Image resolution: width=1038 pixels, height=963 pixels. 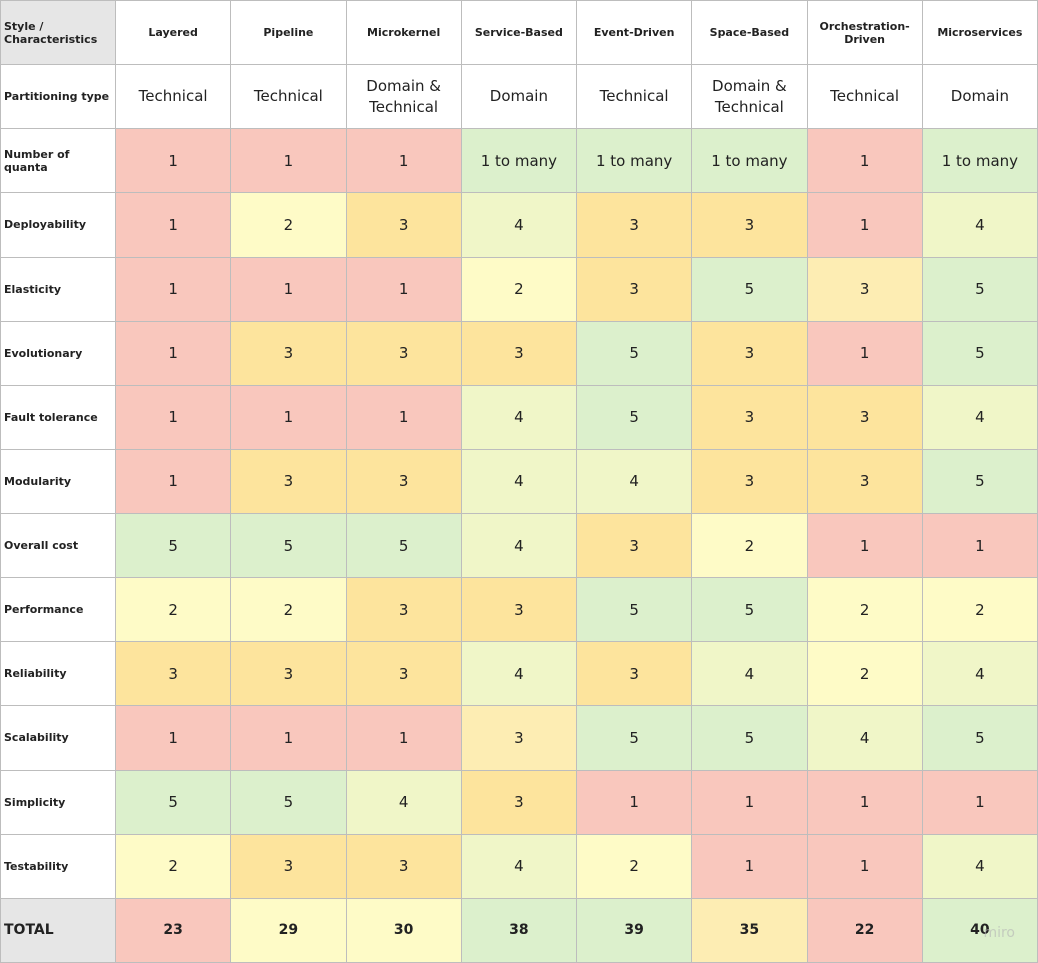 What do you see at coordinates (58, 802) in the screenshot?
I see `row-header: Simplicity` at bounding box center [58, 802].